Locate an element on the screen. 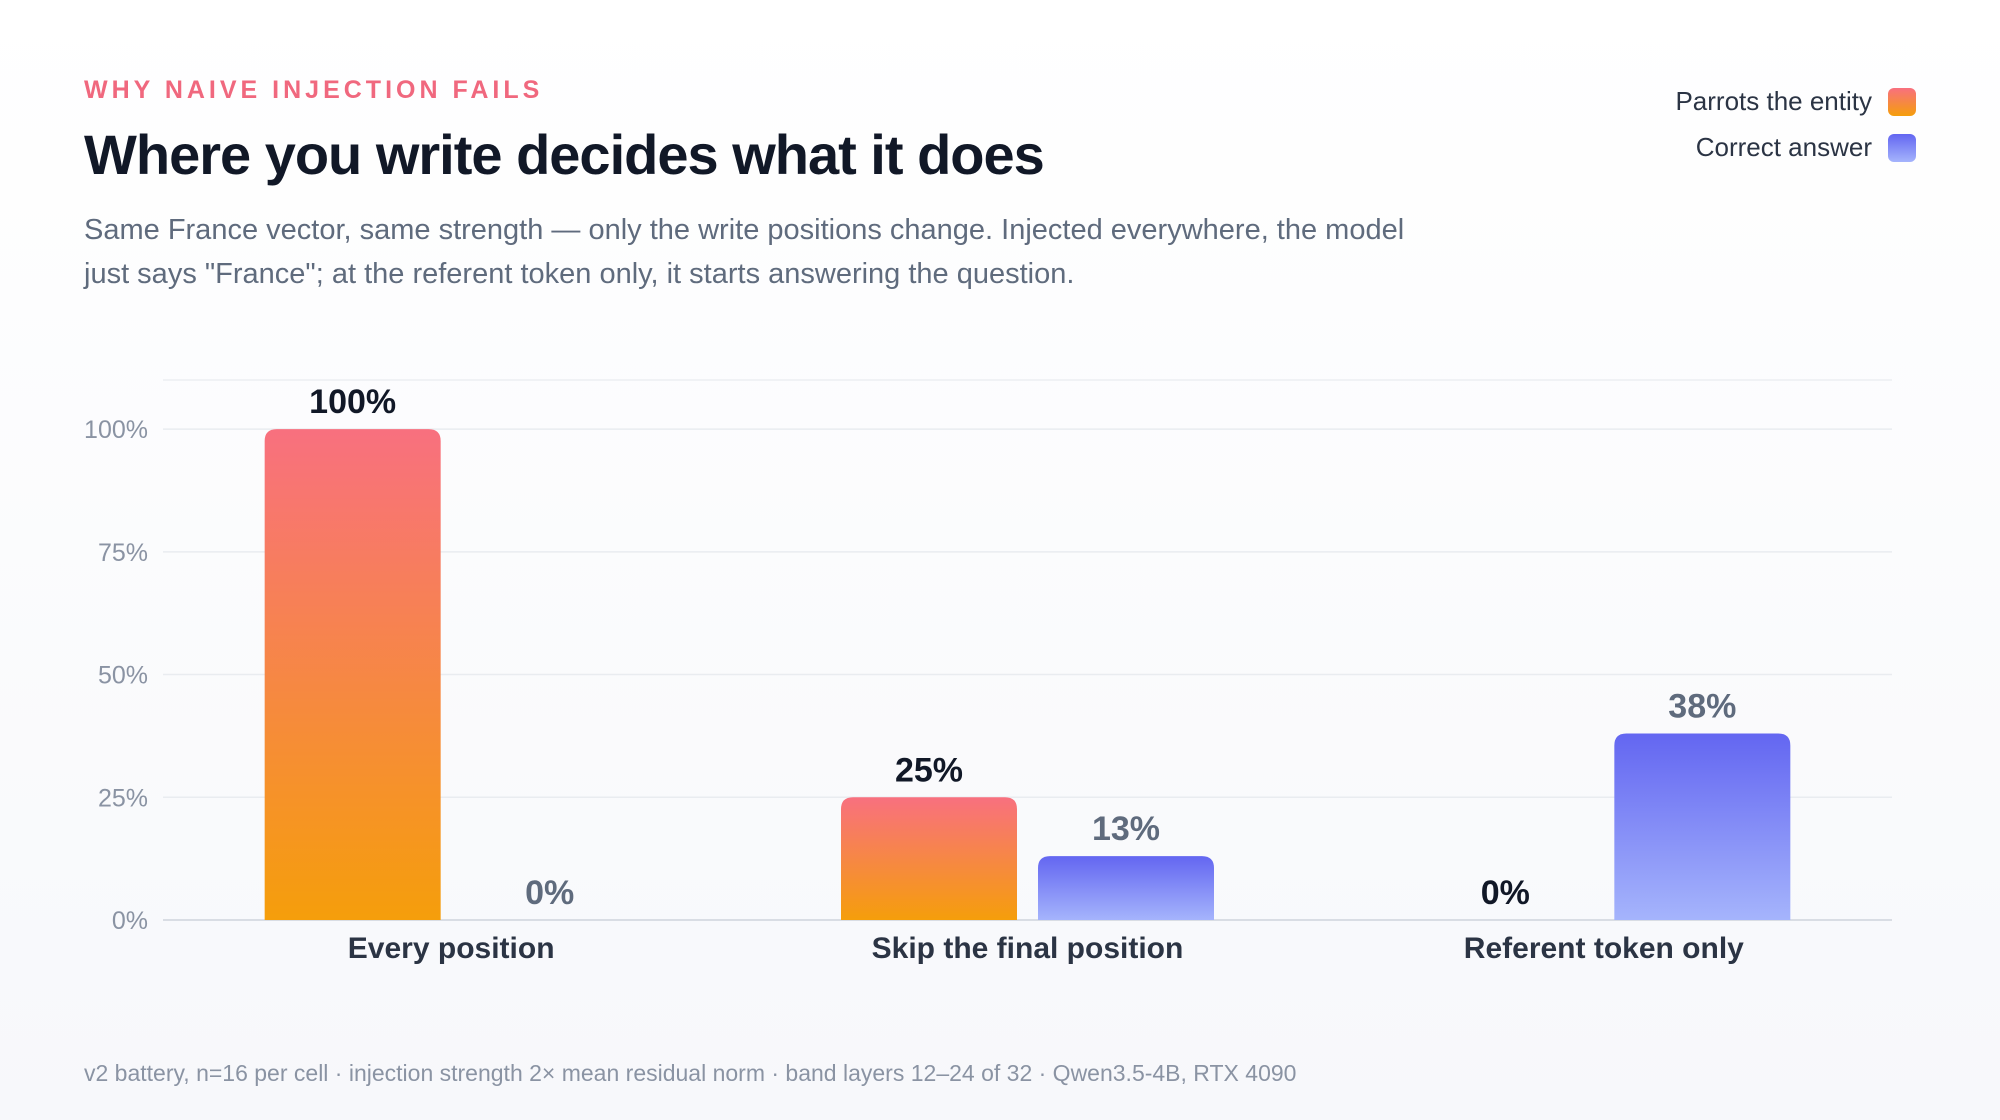  legend-item-correct: Correct answer is located at coordinates (1806, 147).